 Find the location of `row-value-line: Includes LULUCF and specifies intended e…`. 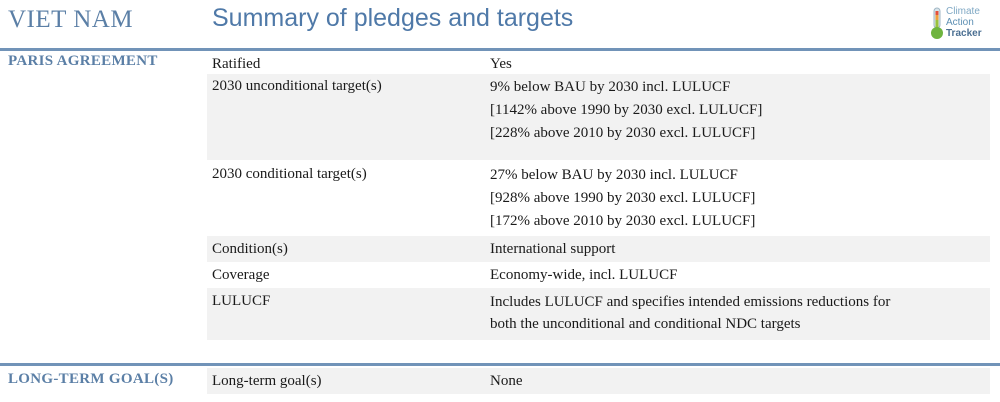

row-value-line: Includes LULUCF and specifies intended e… is located at coordinates (690, 302).